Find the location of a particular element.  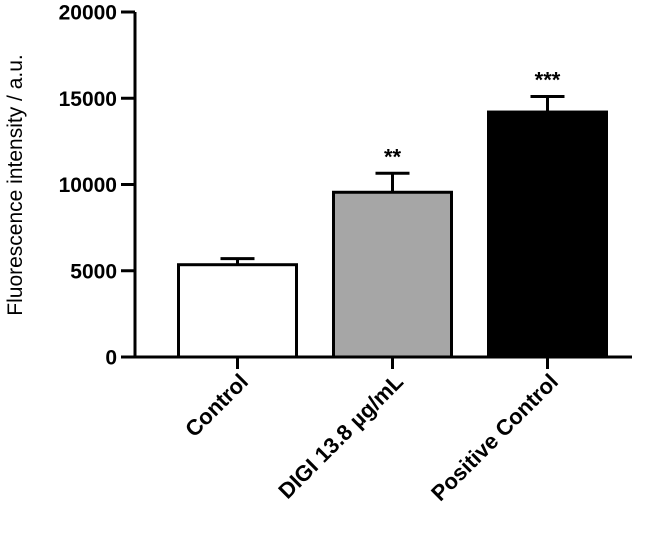

y-tick-label-3: 15000 is located at coordinates (88, 99).